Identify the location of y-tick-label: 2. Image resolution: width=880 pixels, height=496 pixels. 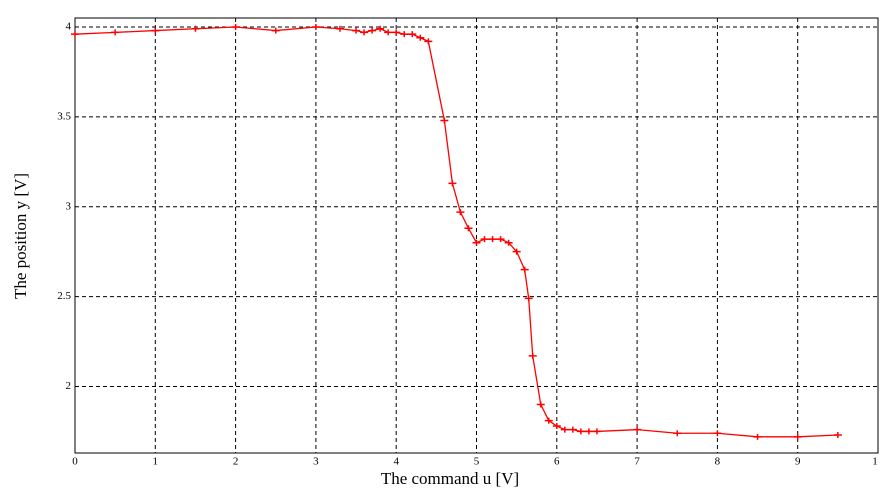
(69, 386).